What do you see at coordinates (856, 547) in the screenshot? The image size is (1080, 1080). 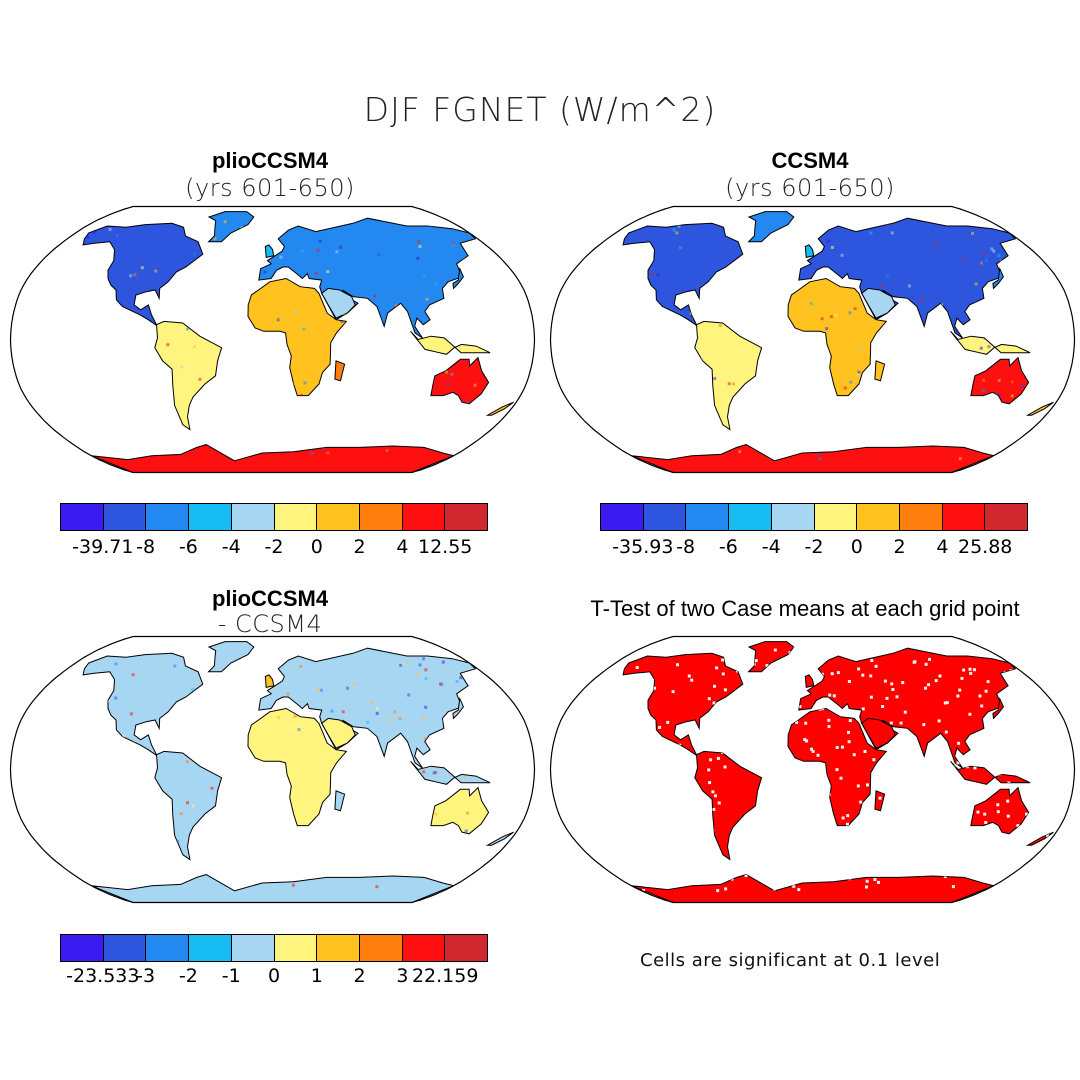 I see `colorbar-tick-label: 0` at bounding box center [856, 547].